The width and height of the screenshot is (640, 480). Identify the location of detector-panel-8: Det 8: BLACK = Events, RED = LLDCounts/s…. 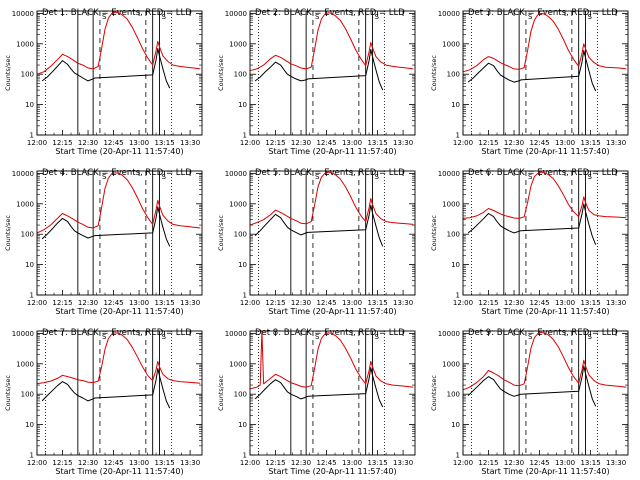
(316, 402).